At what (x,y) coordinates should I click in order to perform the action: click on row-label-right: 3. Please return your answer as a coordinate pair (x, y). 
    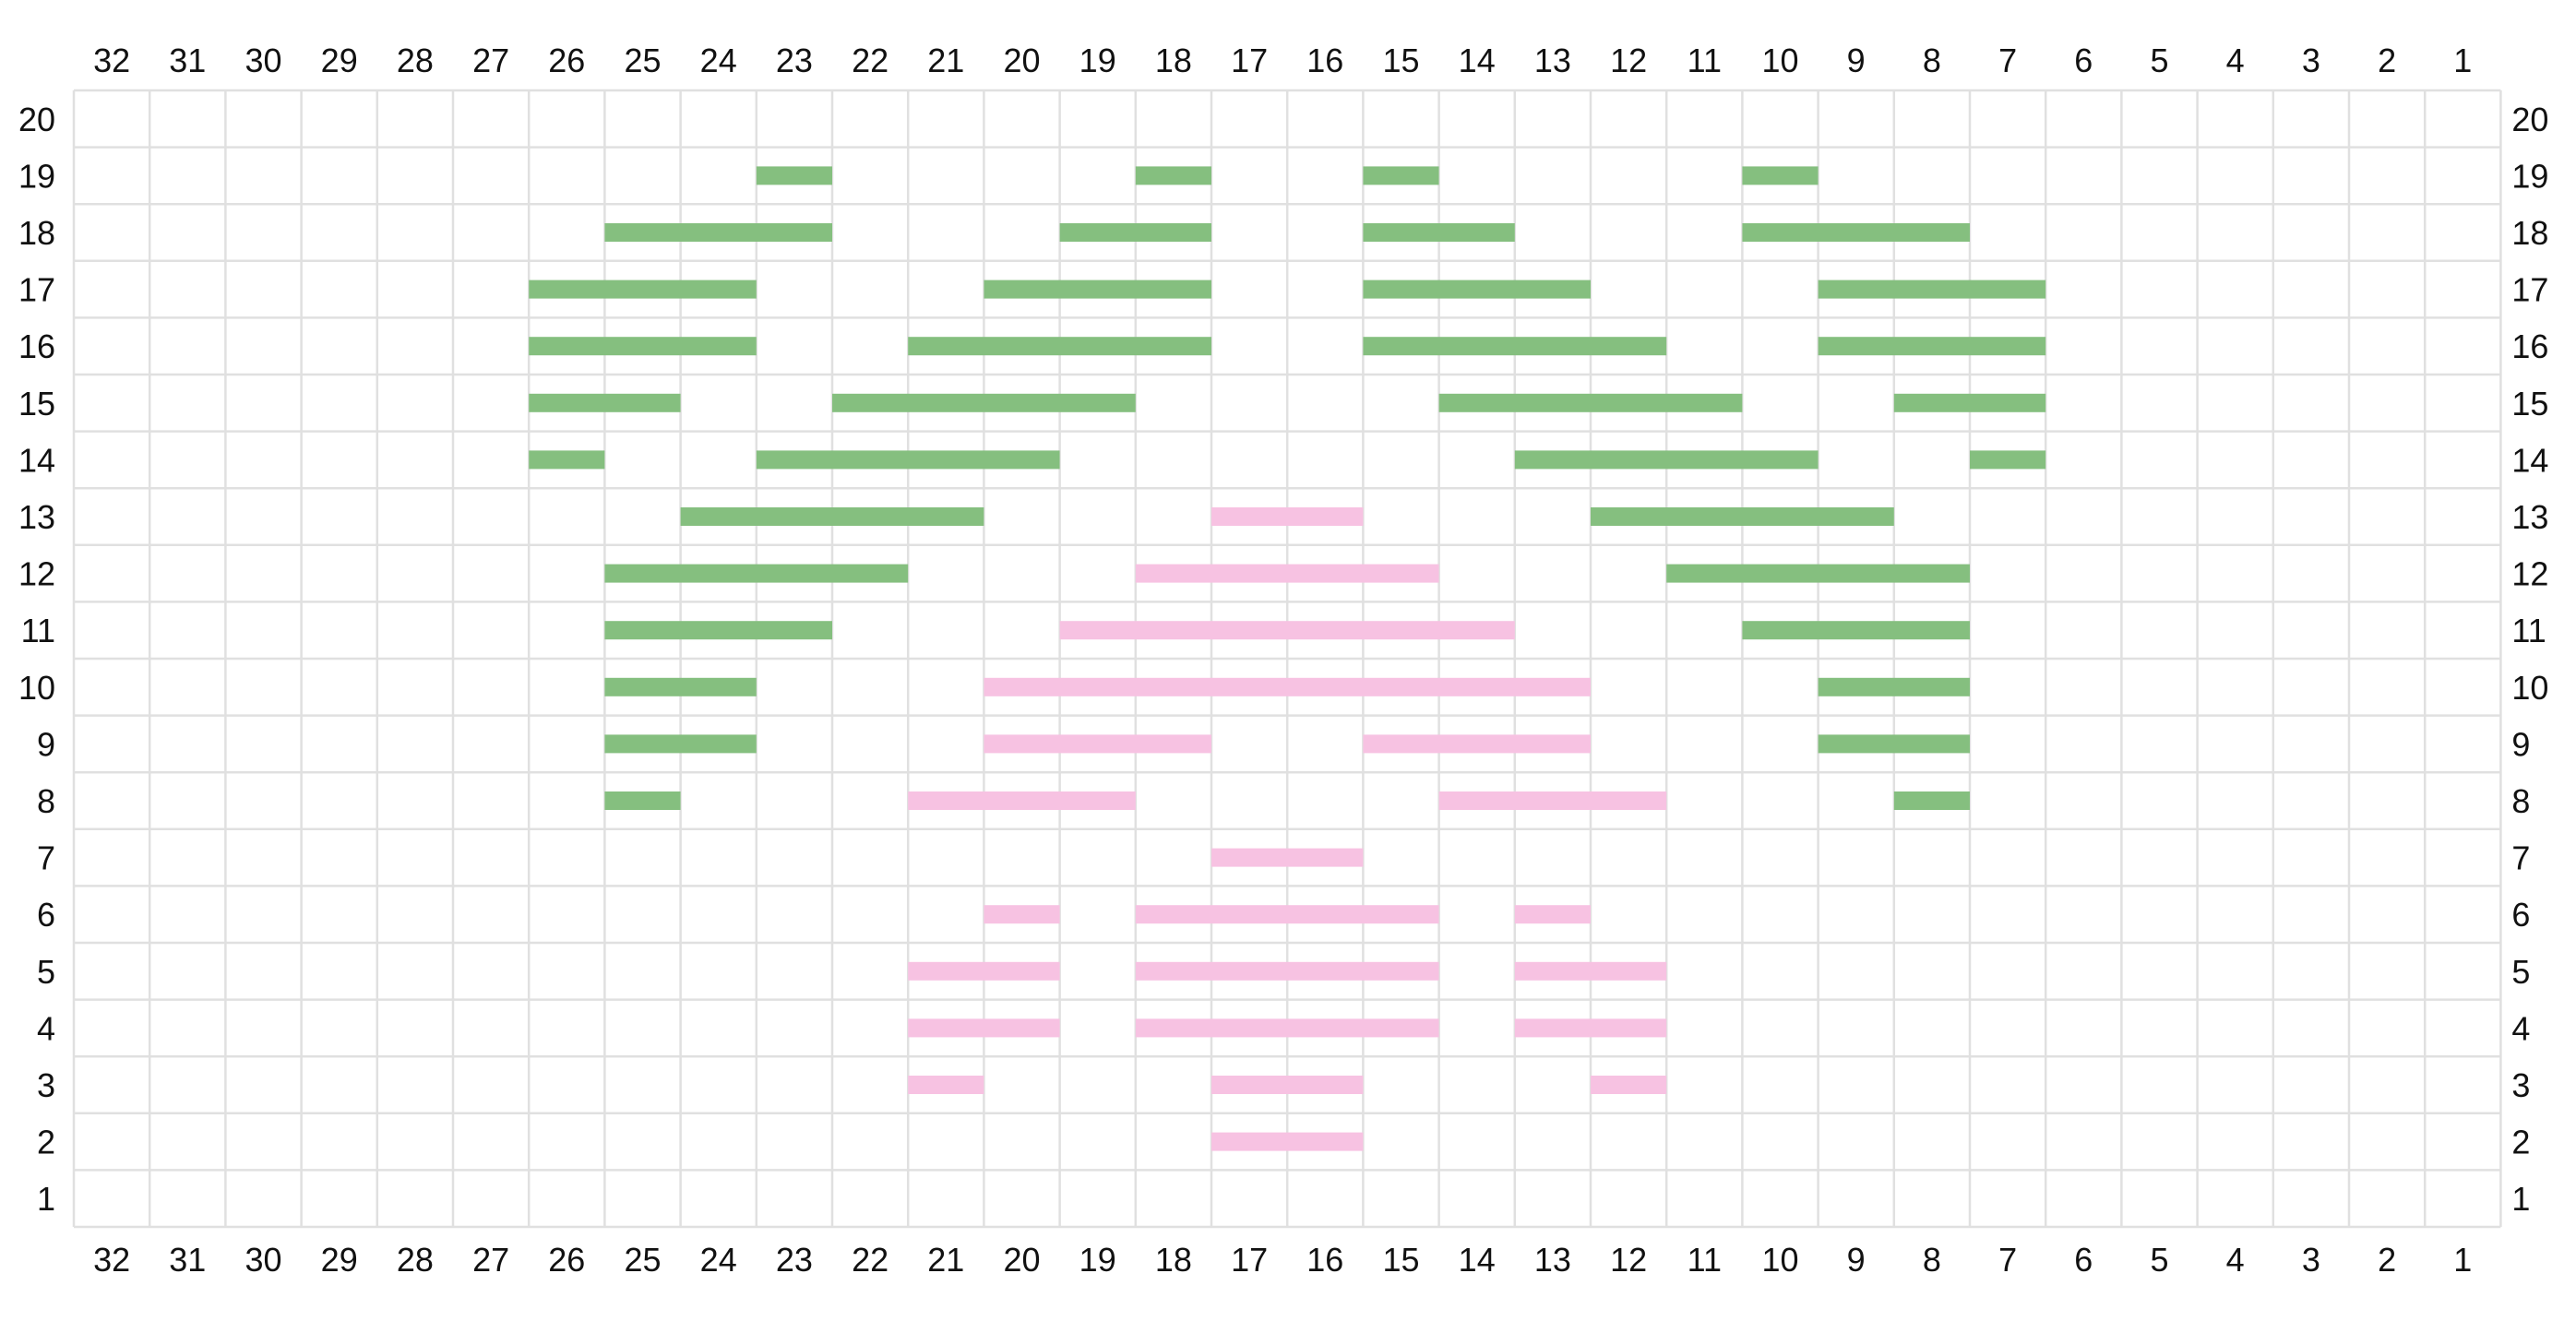
    Looking at the image, I should click on (2521, 1085).